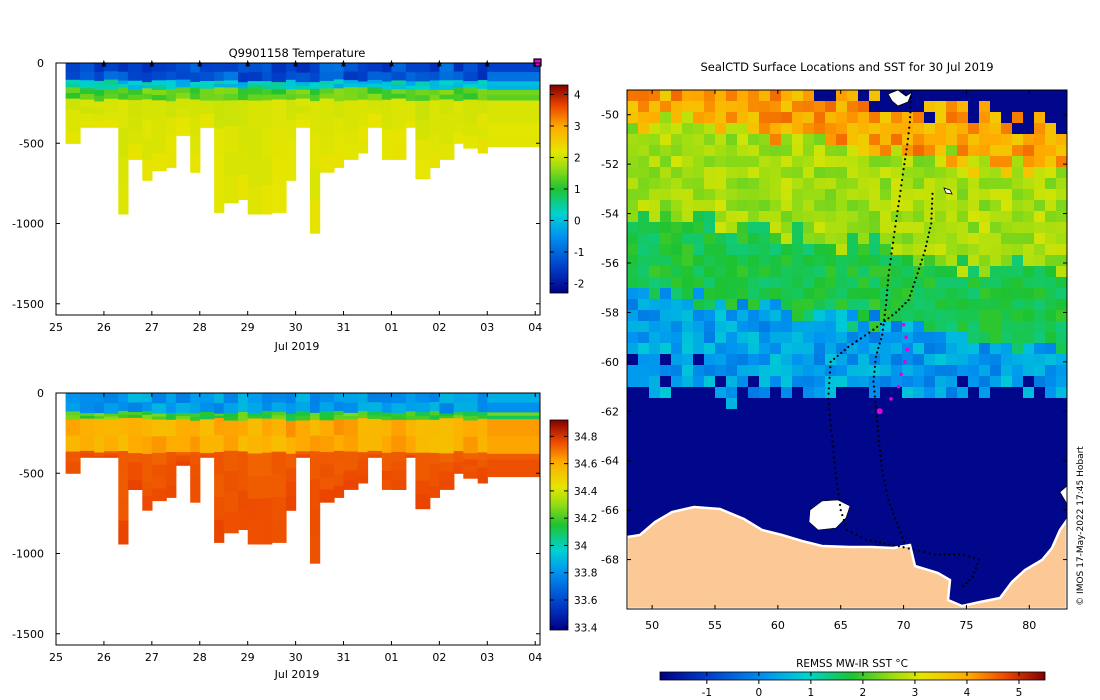 The image size is (1100, 700). What do you see at coordinates (811, 693) in the screenshot?
I see `sst-colorbar-tick-label: 1` at bounding box center [811, 693].